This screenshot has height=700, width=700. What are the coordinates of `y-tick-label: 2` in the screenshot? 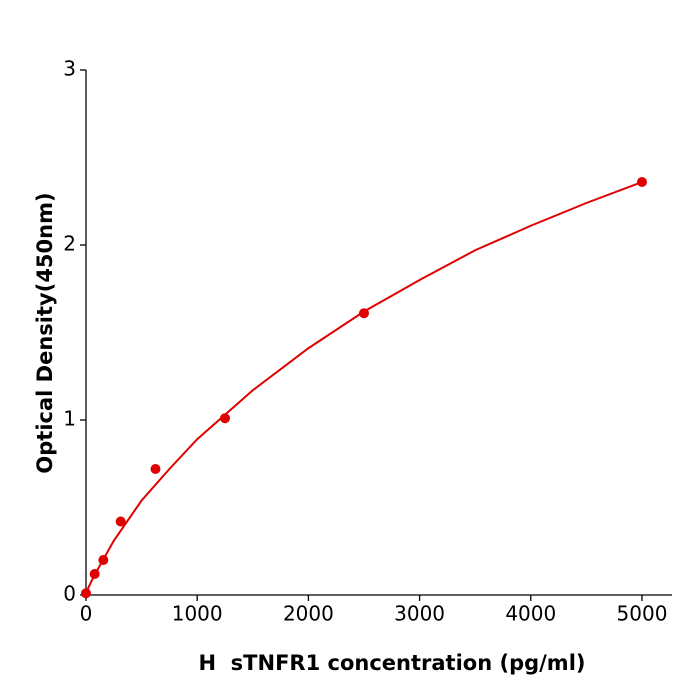 It's located at (69, 244).